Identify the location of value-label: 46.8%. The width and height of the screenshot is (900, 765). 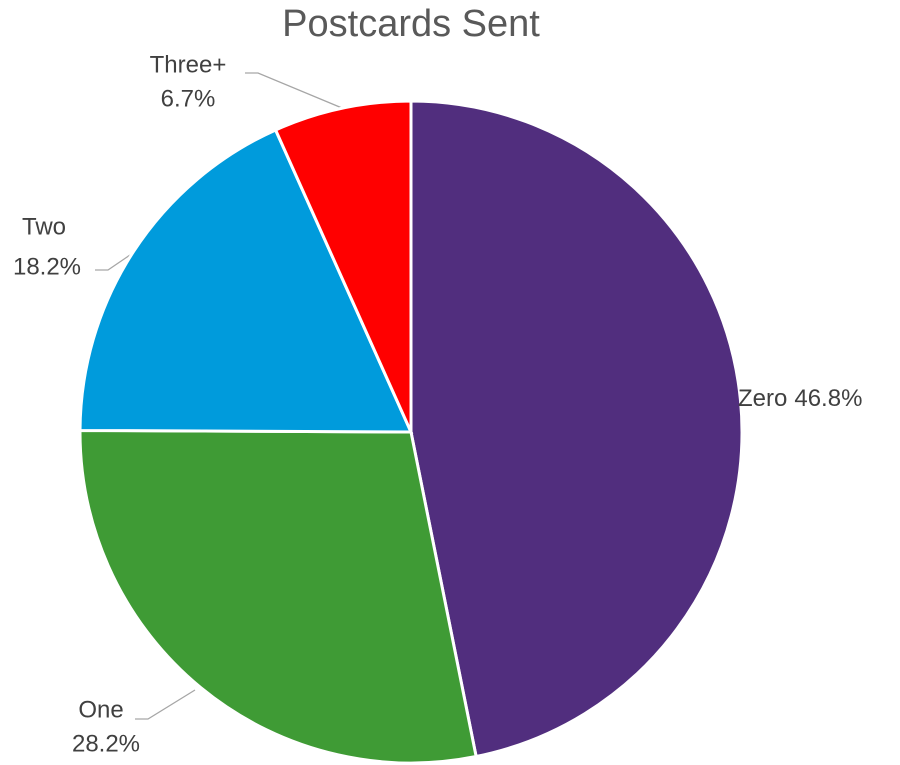
(828, 398).